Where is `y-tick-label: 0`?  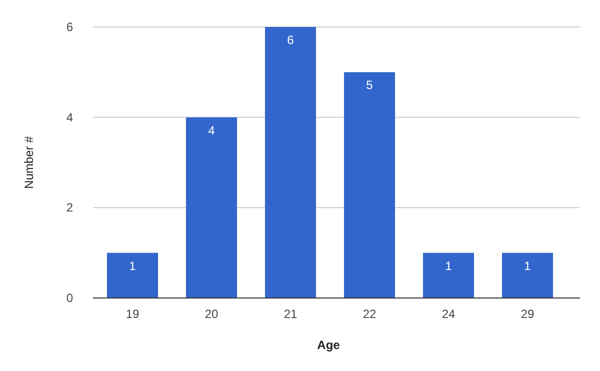
y-tick-label: 0 is located at coordinates (70, 298).